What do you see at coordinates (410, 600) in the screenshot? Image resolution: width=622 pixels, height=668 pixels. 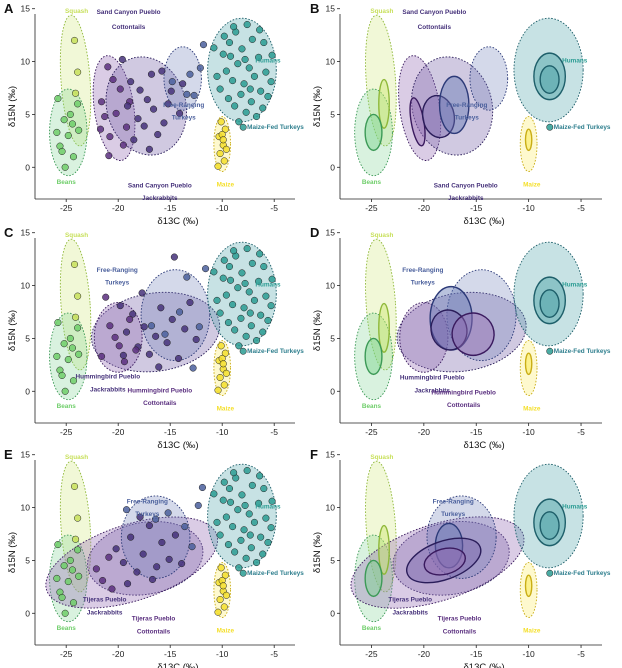 I see `group-label: Tijeras Pueblo` at bounding box center [410, 600].